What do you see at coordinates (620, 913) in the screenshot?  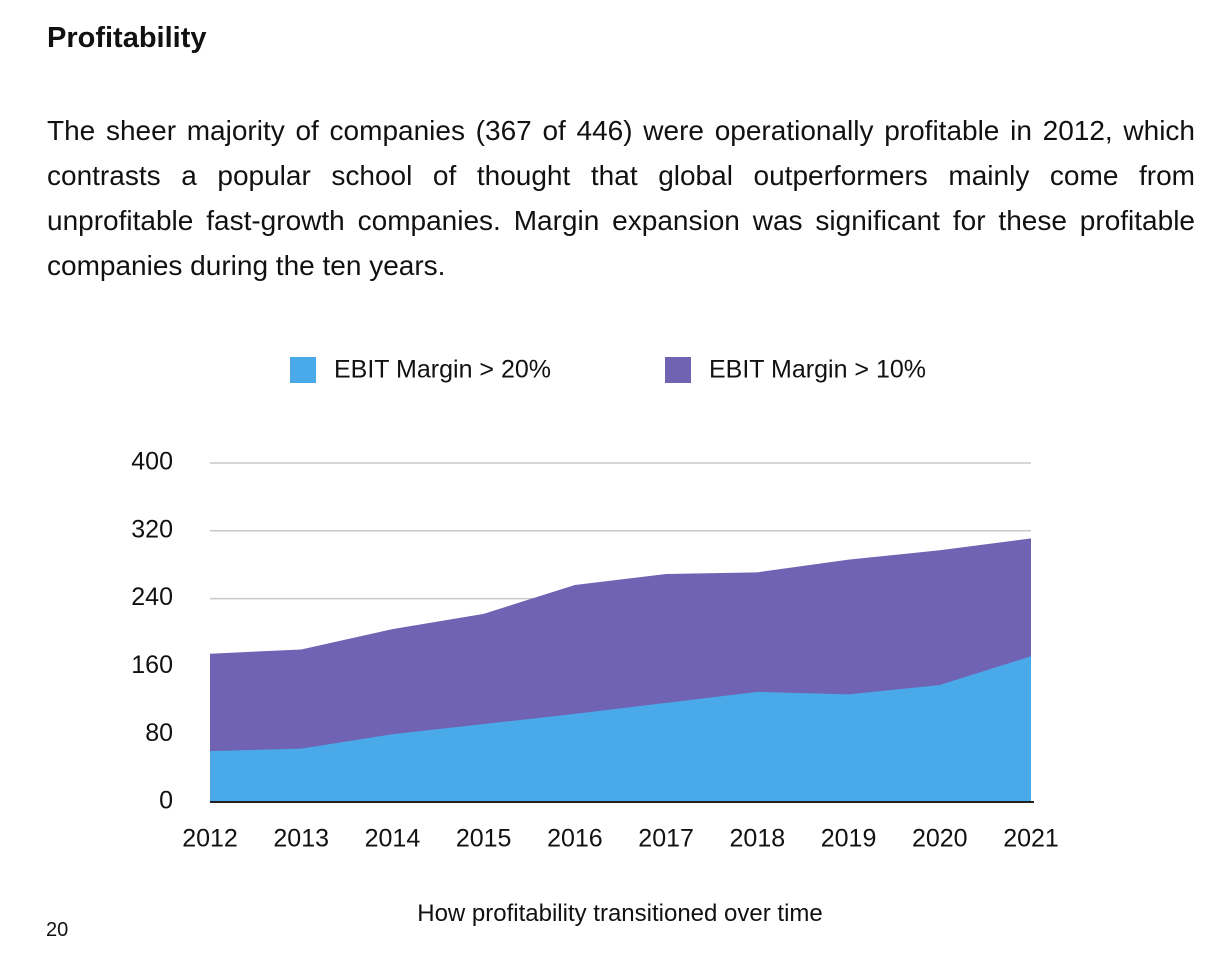 I see `caption: How profitability transitioned over time` at bounding box center [620, 913].